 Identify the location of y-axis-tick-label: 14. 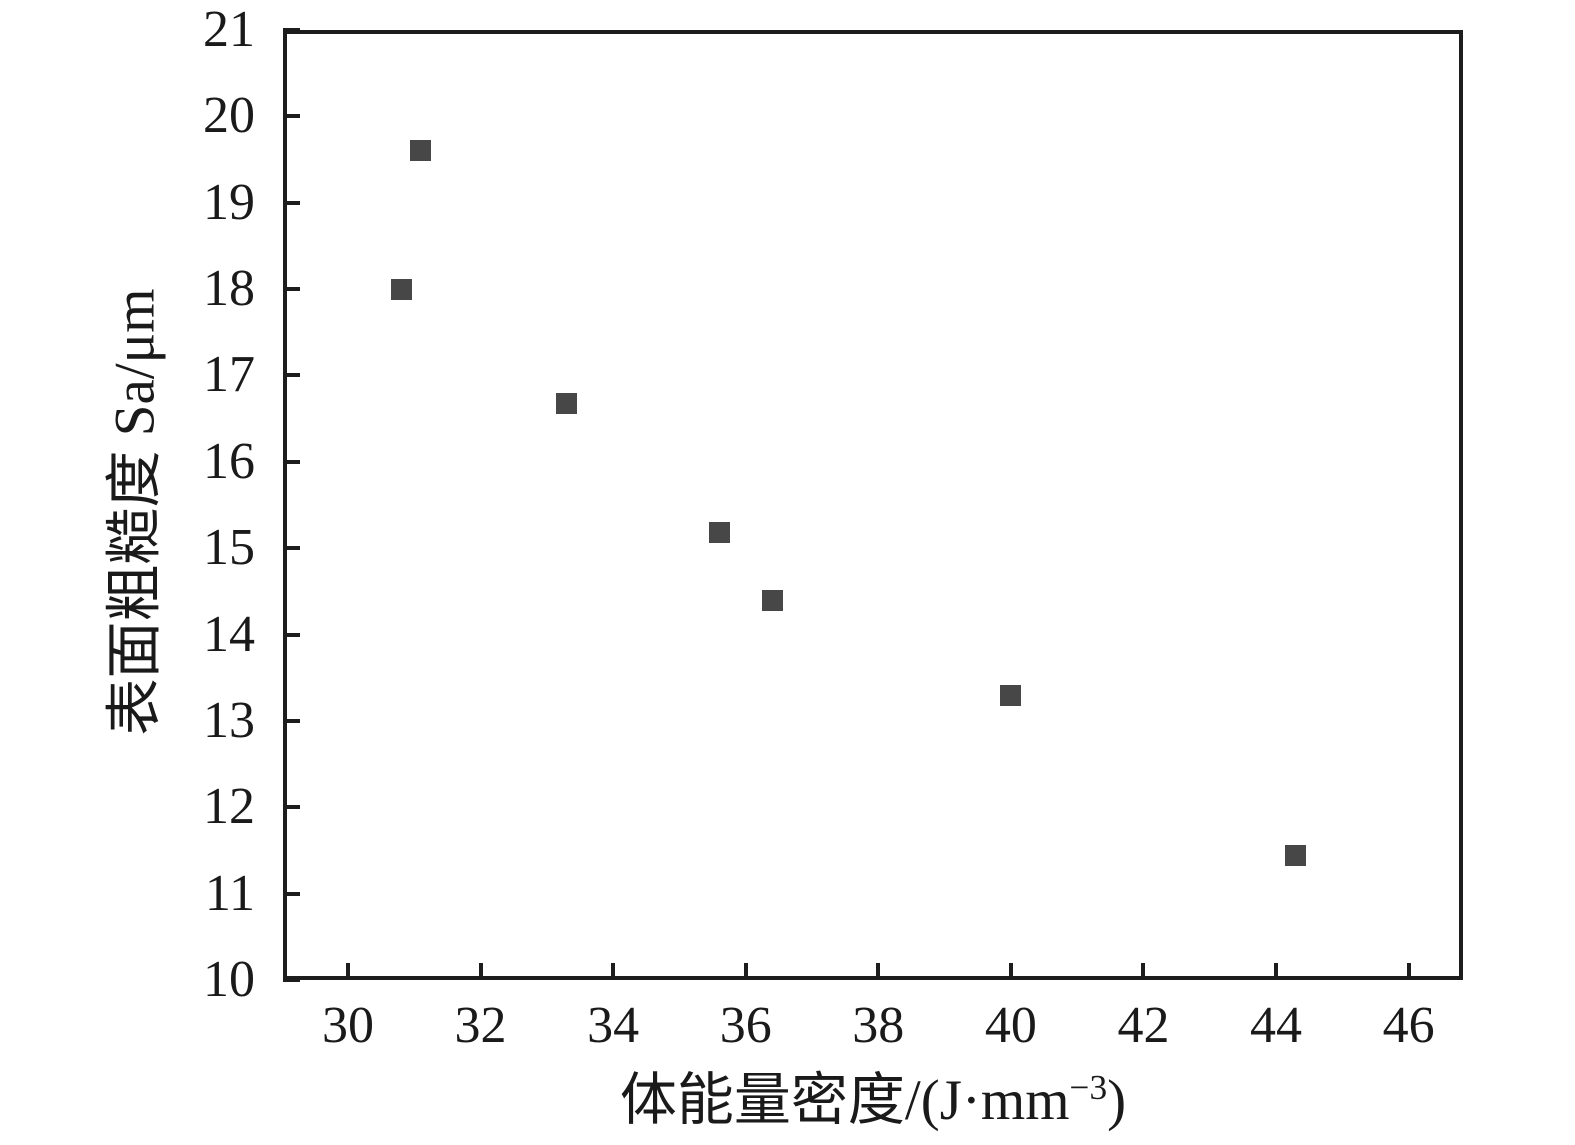
(229, 634).